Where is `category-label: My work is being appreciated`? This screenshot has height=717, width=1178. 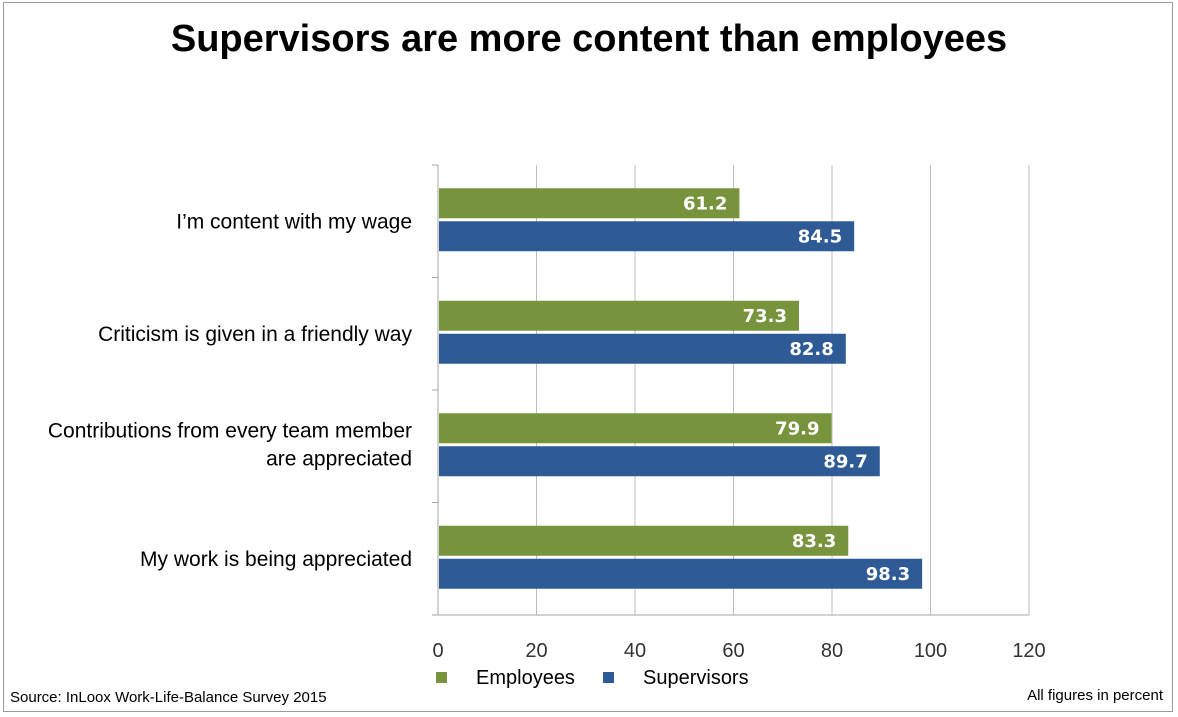
category-label: My work is being appreciated is located at coordinates (276, 559).